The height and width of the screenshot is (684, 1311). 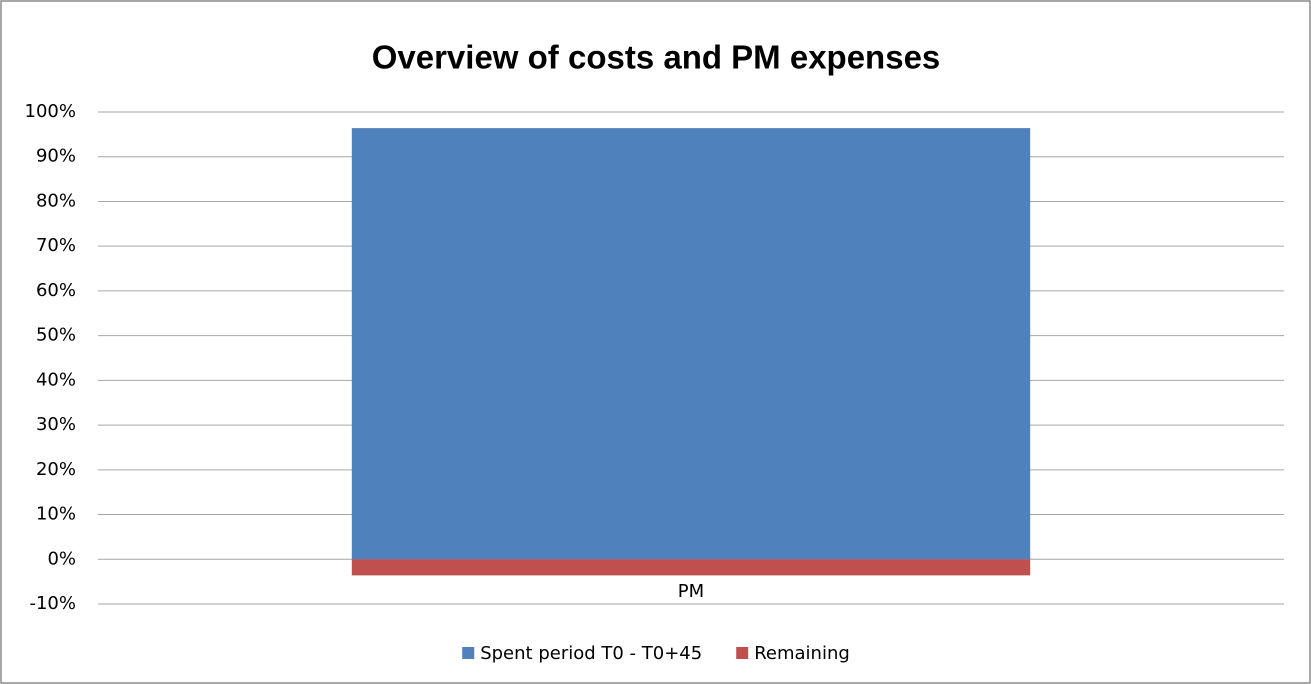 I want to click on y-tick-label: 20%, so click(x=56, y=469).